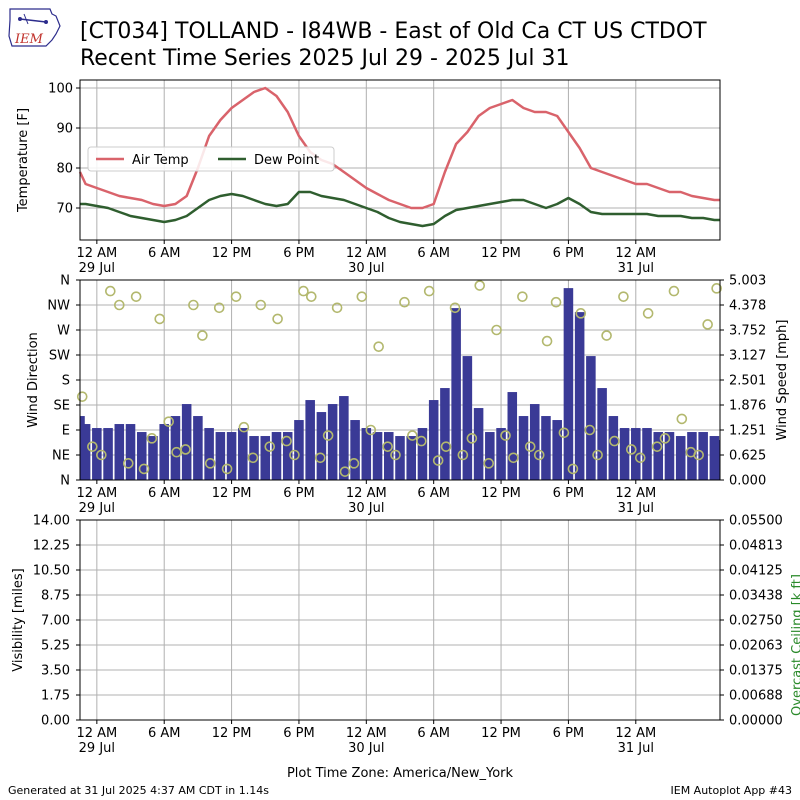  I want to click on direction-tick-label: SE, so click(62, 406).